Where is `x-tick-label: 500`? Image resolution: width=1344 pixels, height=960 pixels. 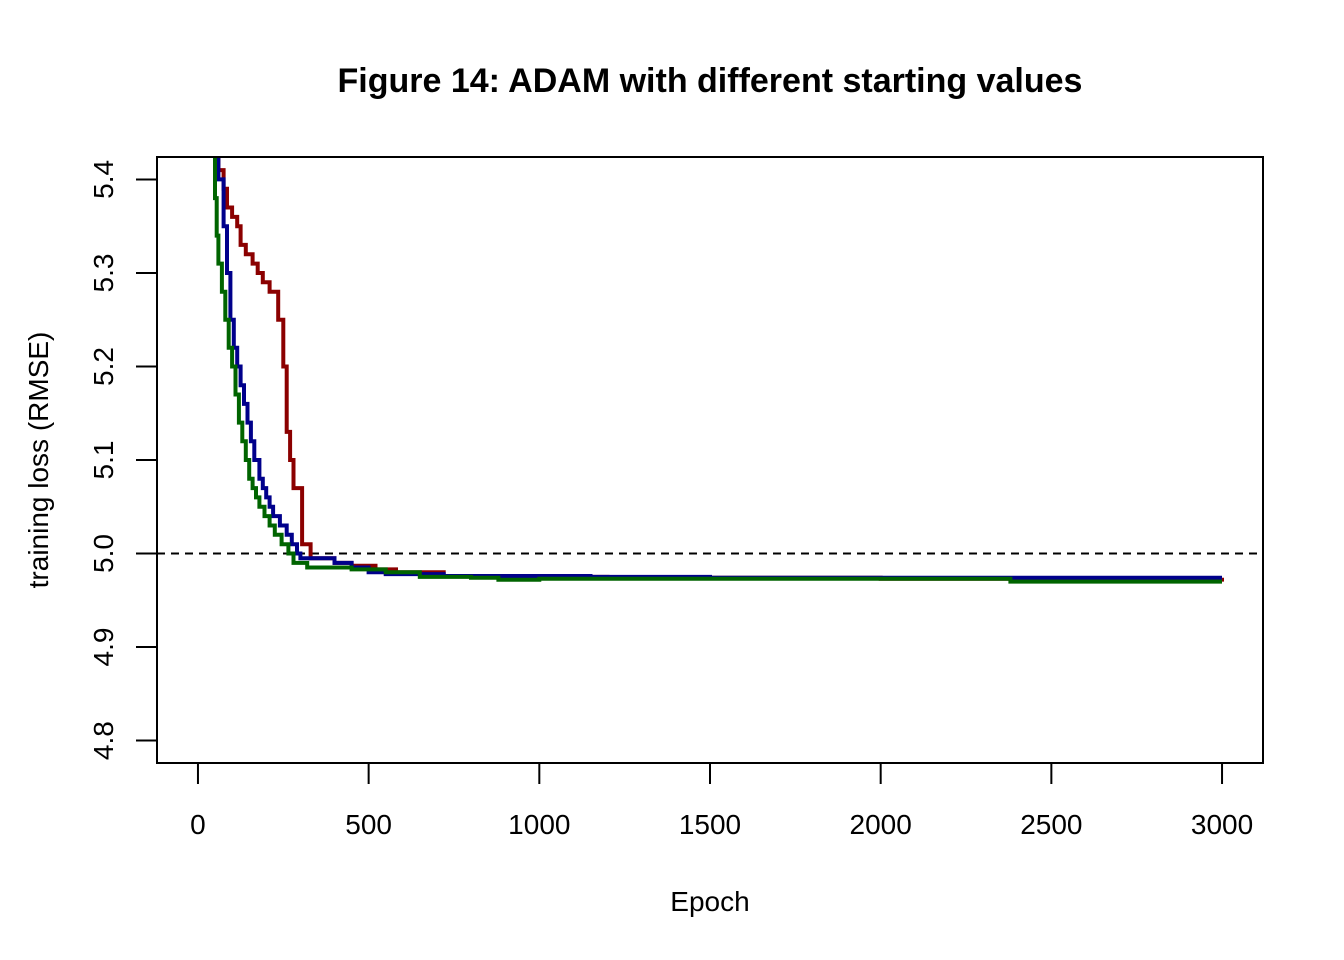
x-tick-label: 500 is located at coordinates (368, 824).